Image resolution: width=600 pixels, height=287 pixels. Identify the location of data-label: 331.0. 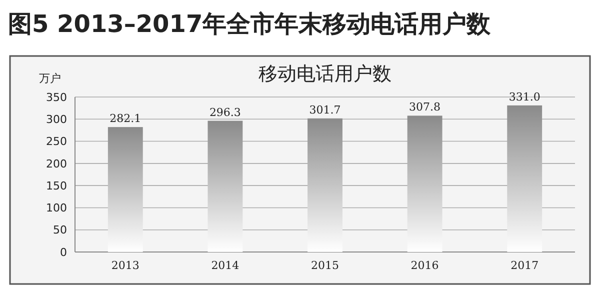
(524, 97).